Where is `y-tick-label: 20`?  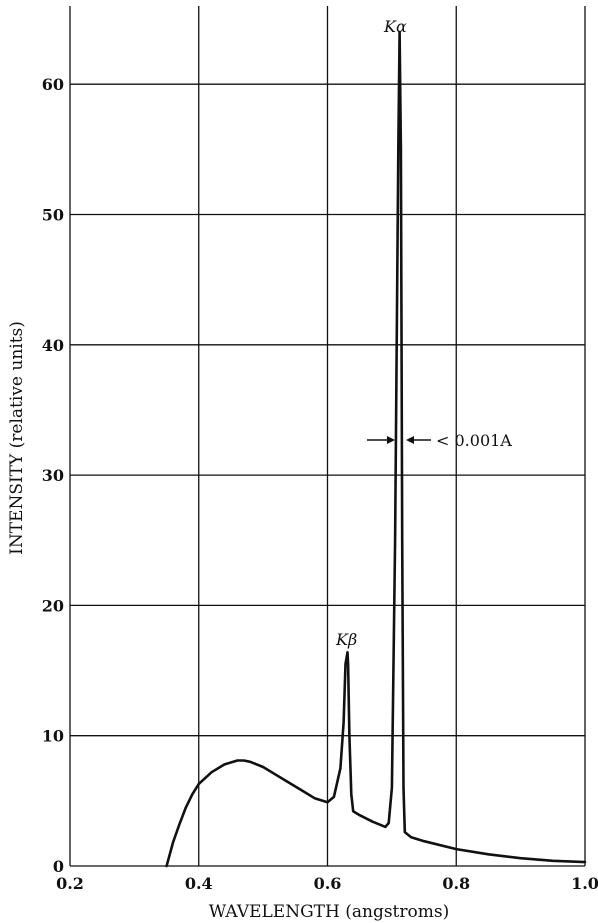 y-tick-label: 20 is located at coordinates (53, 605).